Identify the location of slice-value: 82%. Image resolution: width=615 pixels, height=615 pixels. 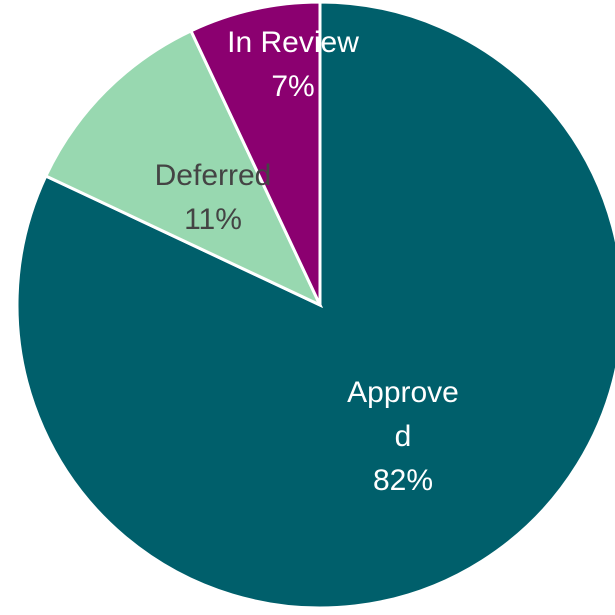
(403, 480).